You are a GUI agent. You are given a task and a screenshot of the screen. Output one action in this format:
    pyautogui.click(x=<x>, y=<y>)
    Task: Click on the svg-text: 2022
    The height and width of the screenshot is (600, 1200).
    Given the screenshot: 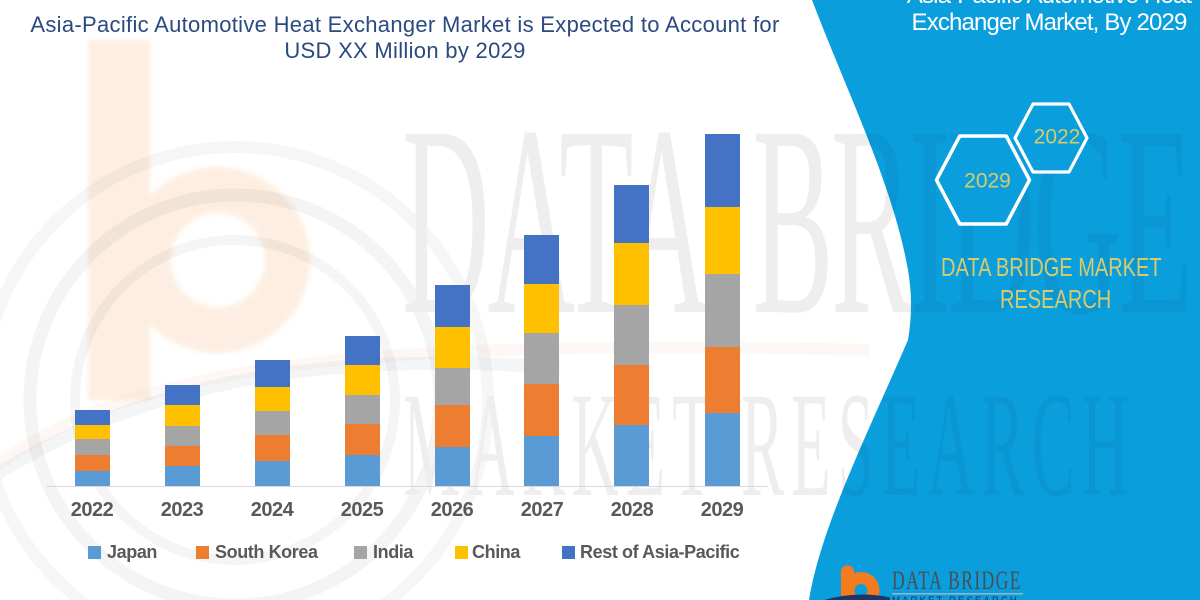 What is the action you would take?
    pyautogui.click(x=1057, y=137)
    